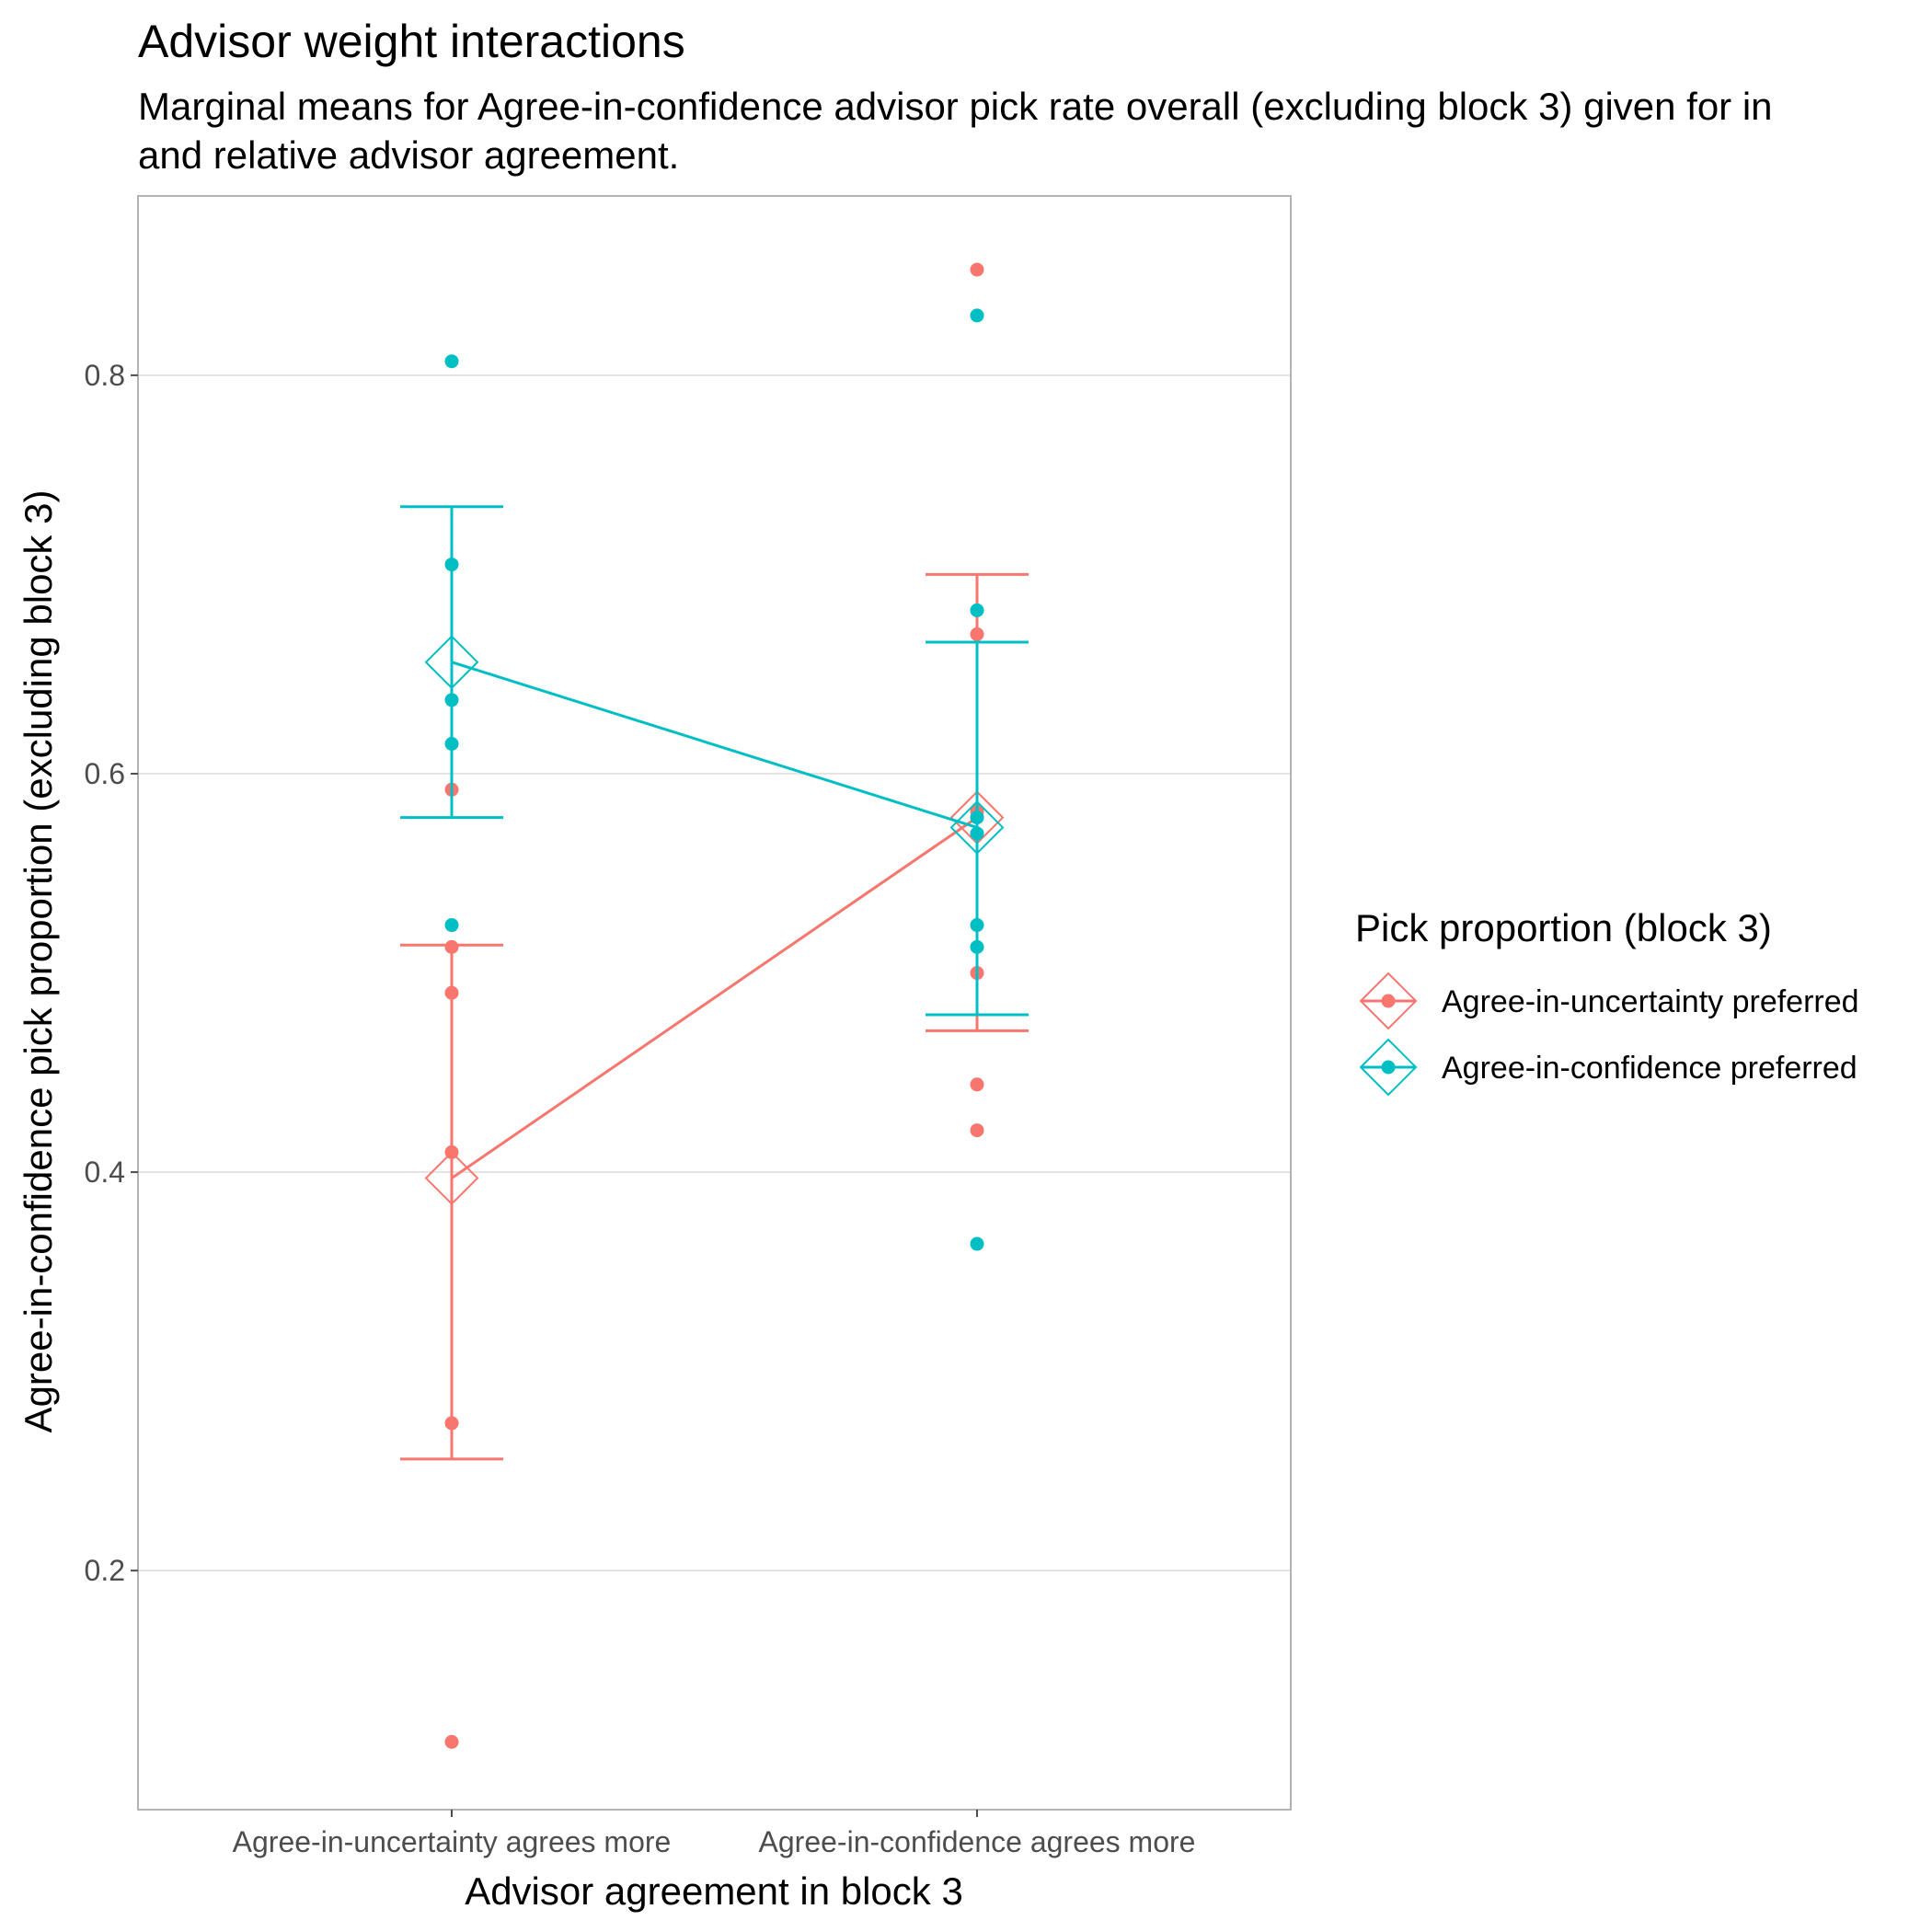 This screenshot has height=1932, width=1932. I want to click on y-tick-label: 0.2, so click(105, 1570).